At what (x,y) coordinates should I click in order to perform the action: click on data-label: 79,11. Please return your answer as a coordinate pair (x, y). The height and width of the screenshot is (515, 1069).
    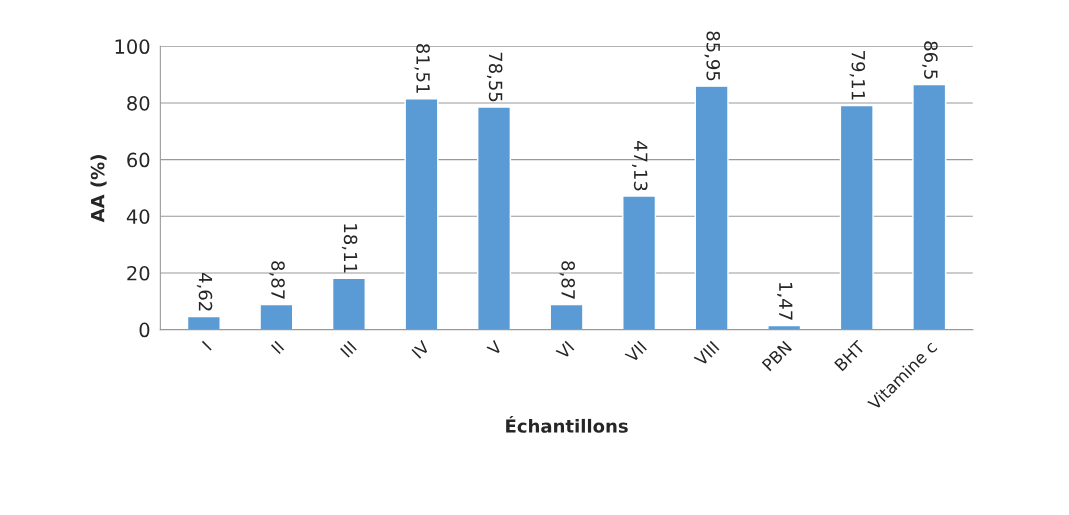
    Looking at the image, I should click on (857, 75).